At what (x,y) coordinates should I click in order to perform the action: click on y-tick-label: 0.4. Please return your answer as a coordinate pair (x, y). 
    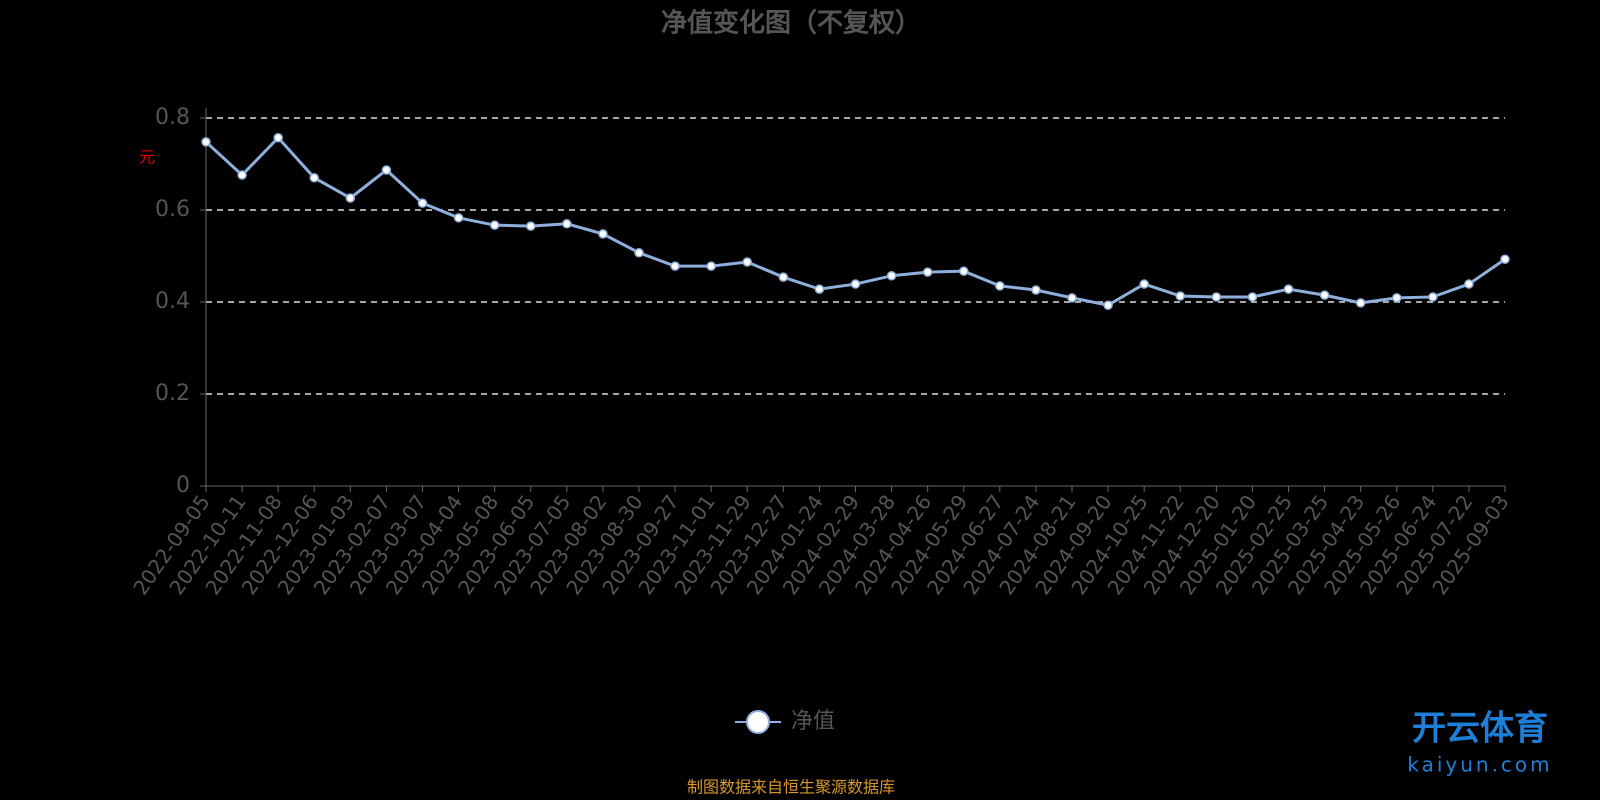
    Looking at the image, I should click on (172, 301).